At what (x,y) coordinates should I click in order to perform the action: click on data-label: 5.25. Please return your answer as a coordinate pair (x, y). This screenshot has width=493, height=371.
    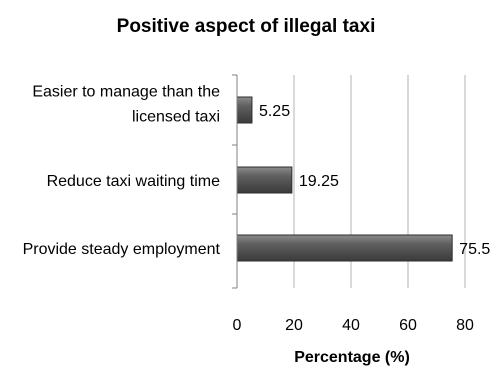
    Looking at the image, I should click on (274, 111).